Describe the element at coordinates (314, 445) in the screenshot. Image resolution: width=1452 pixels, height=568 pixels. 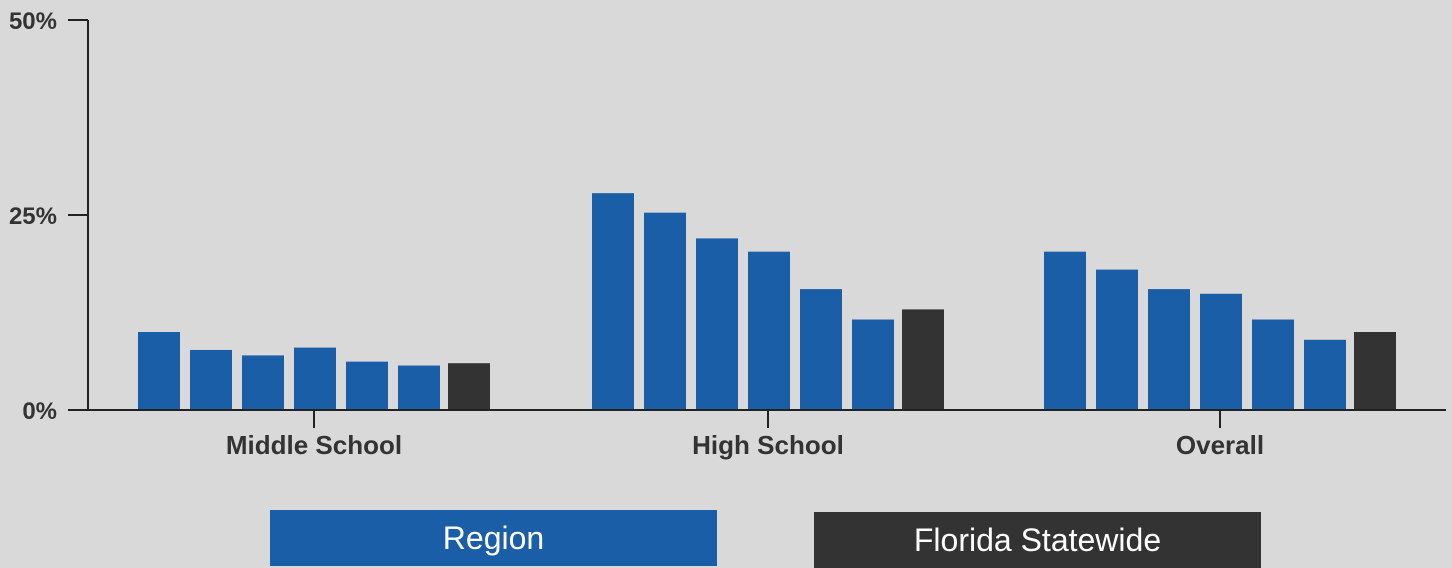
I see `x-tick-label: Middle School` at that location.